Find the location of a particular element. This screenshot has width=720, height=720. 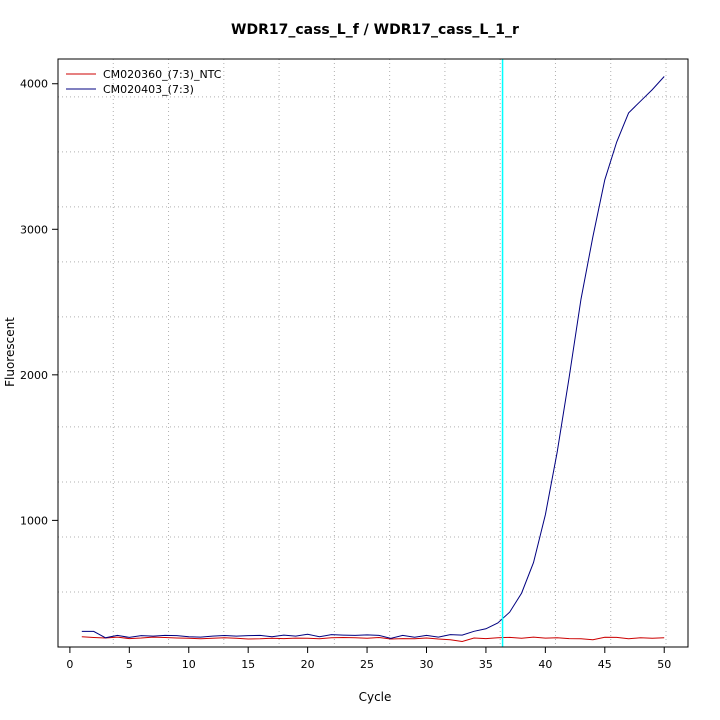

x-tick-label: 45 is located at coordinates (605, 664).